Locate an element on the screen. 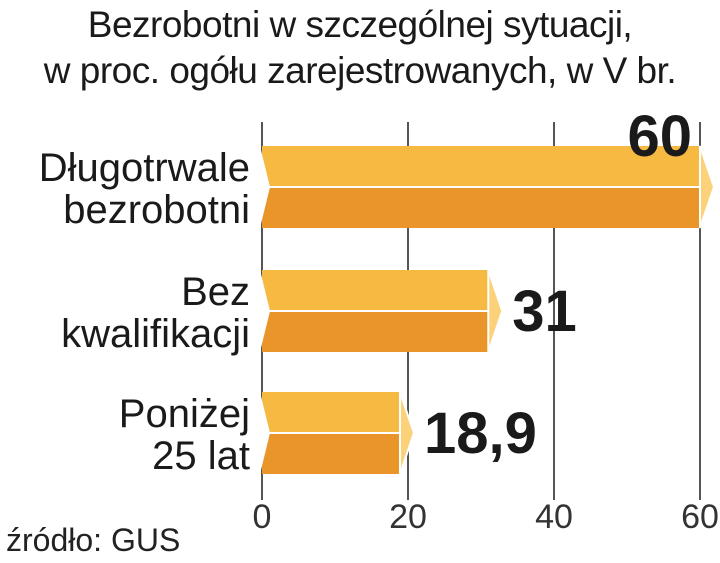 This screenshot has width=720, height=563. value-label-0: 60 is located at coordinates (659, 136).